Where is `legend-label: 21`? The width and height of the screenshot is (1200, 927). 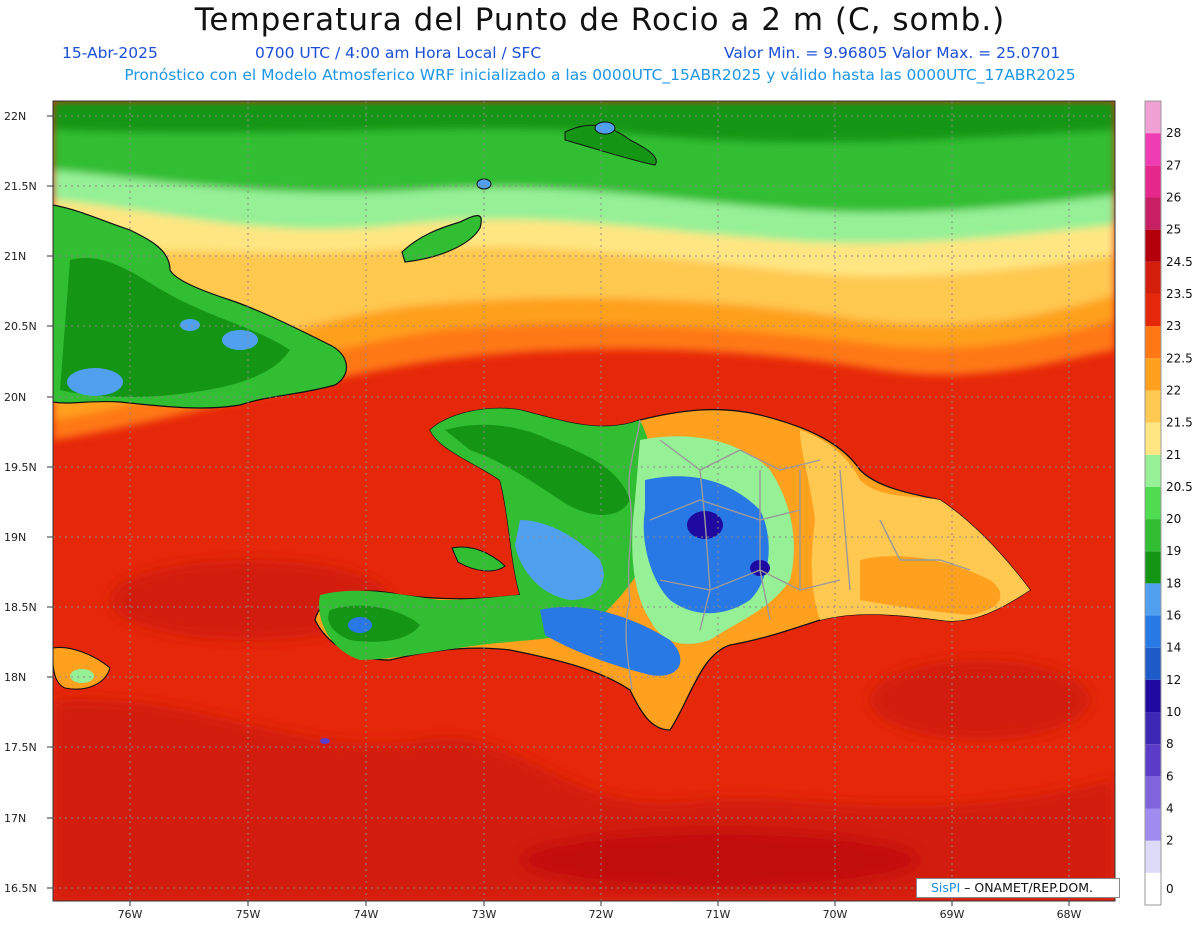
legend-label: 21 is located at coordinates (1173, 455).